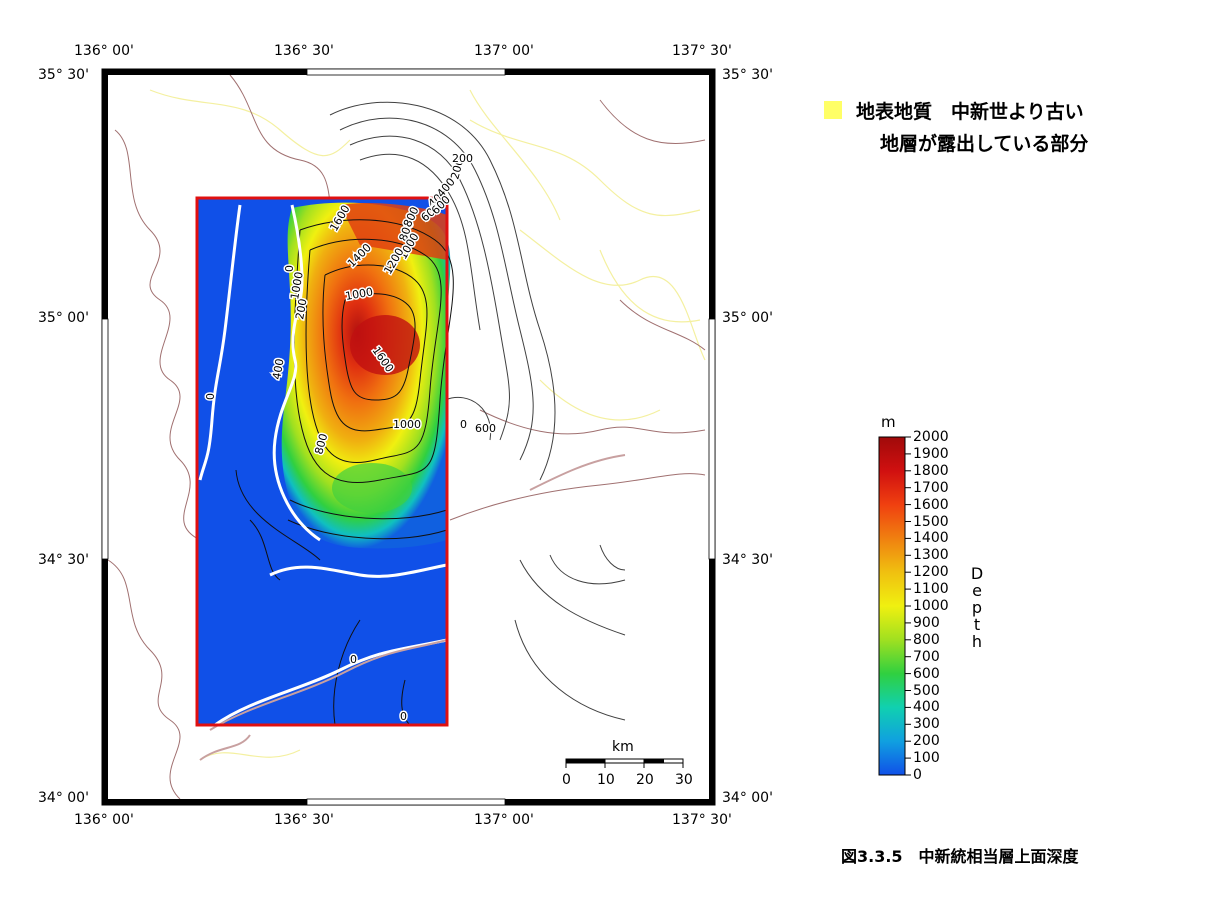 The width and height of the screenshot is (1215, 900). What do you see at coordinates (931, 606) in the screenshot?
I see `colorbar-tick-label: 1000` at bounding box center [931, 606].